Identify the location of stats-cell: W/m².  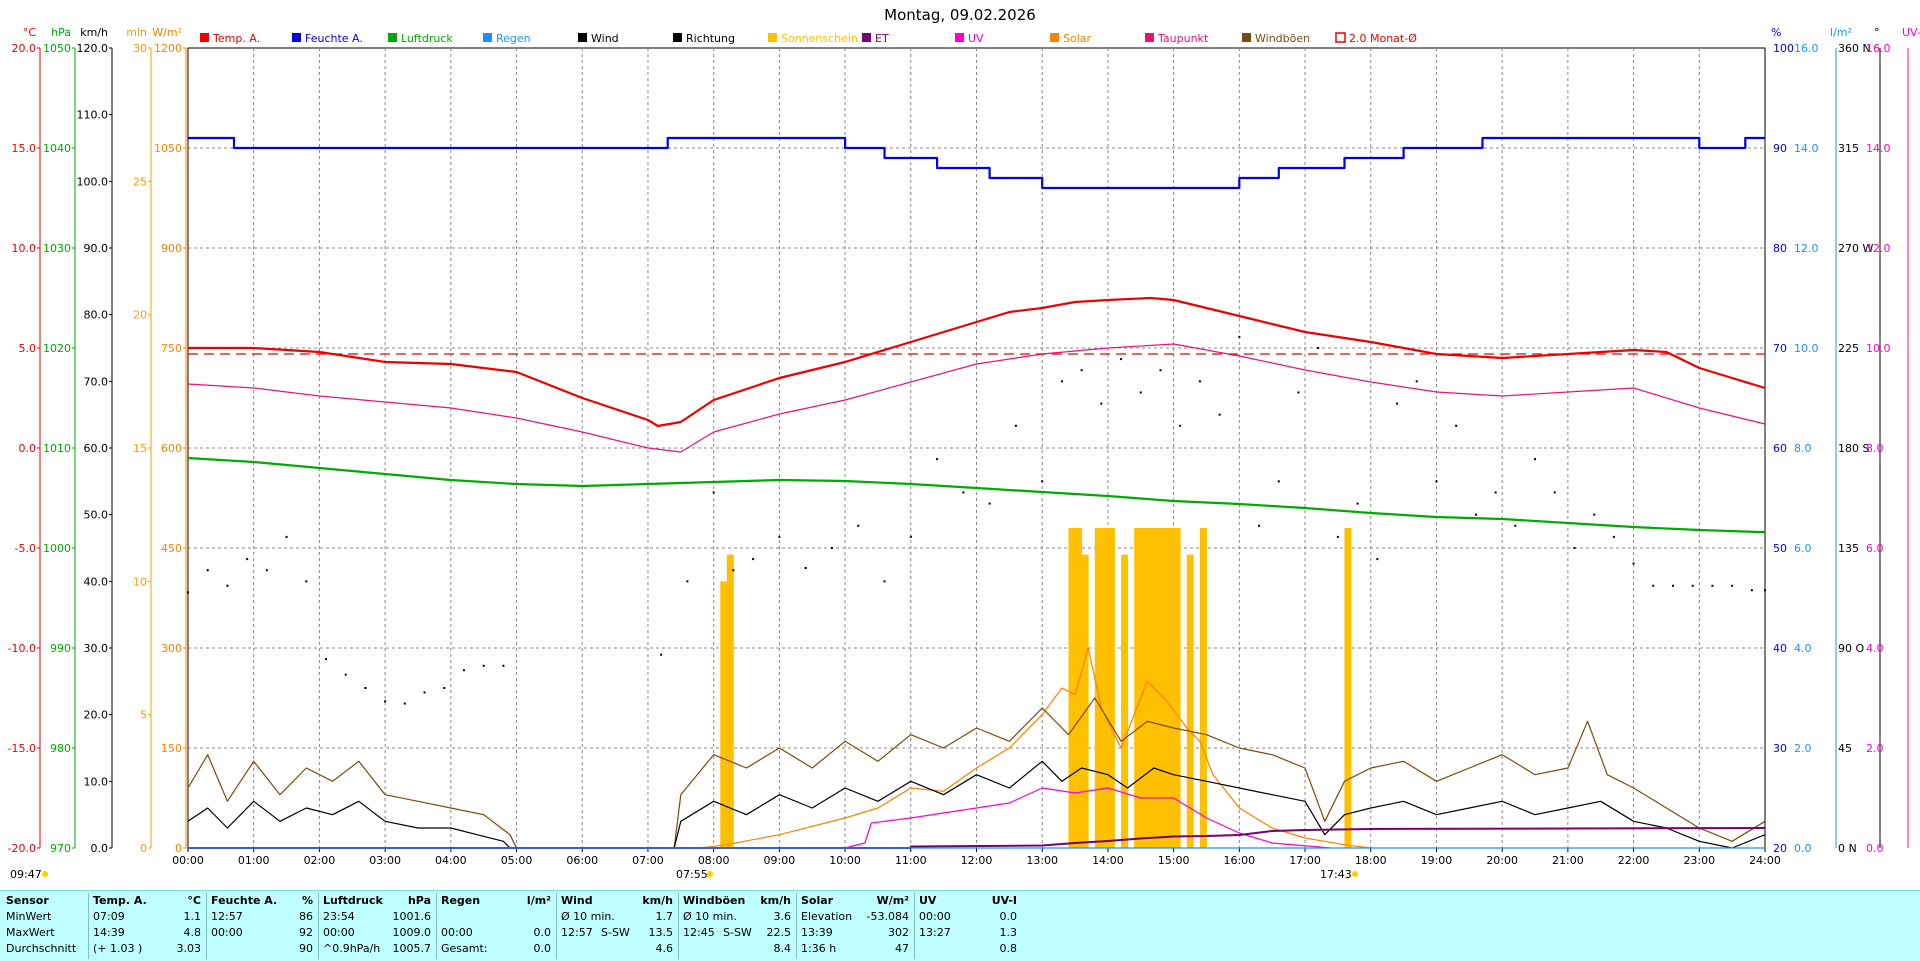
(892, 900).